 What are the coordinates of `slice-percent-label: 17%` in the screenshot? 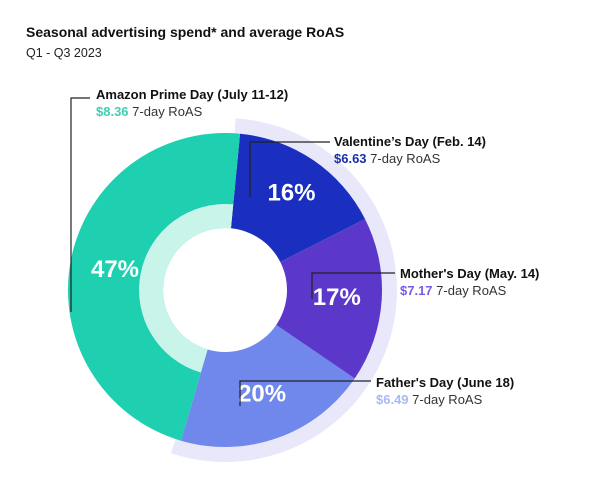 It's located at (337, 297).